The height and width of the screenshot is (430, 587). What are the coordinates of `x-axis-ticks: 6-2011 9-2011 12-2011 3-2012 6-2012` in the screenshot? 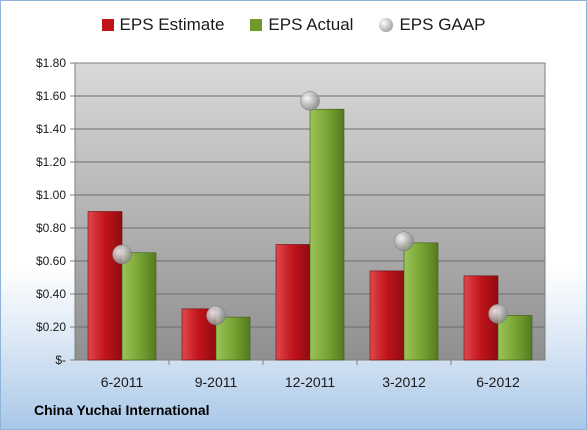 It's located at (310, 375).